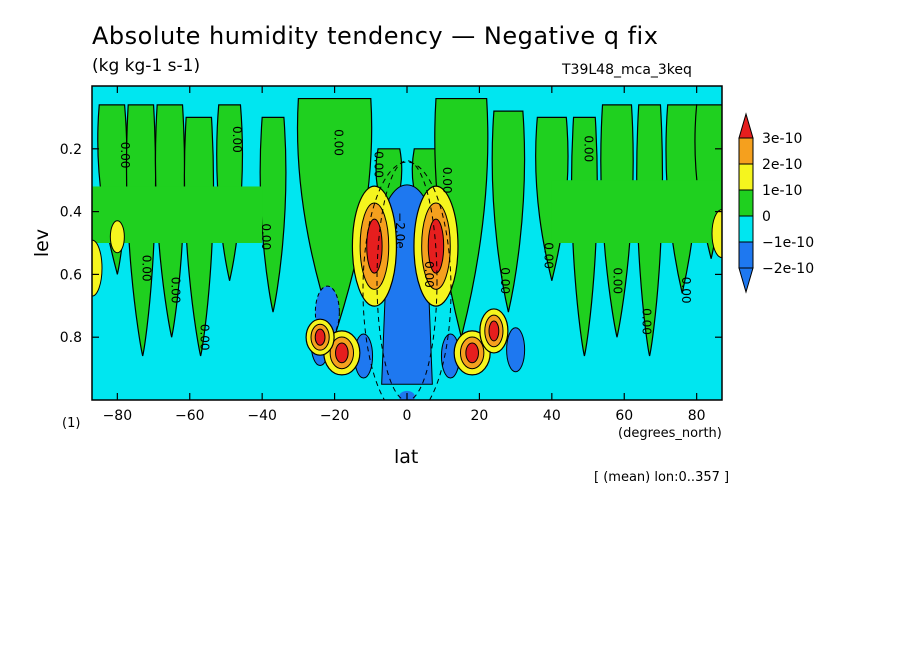 This screenshot has height=654, width=904. I want to click on colorbar-label: 0, so click(766, 217).